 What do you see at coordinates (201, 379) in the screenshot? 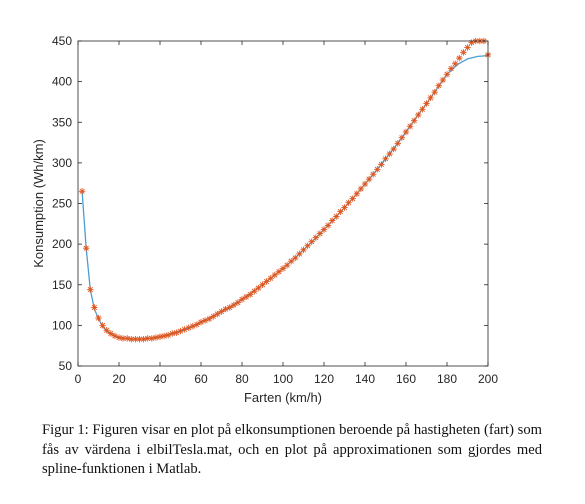
I see `x-tick-label: 60` at bounding box center [201, 379].